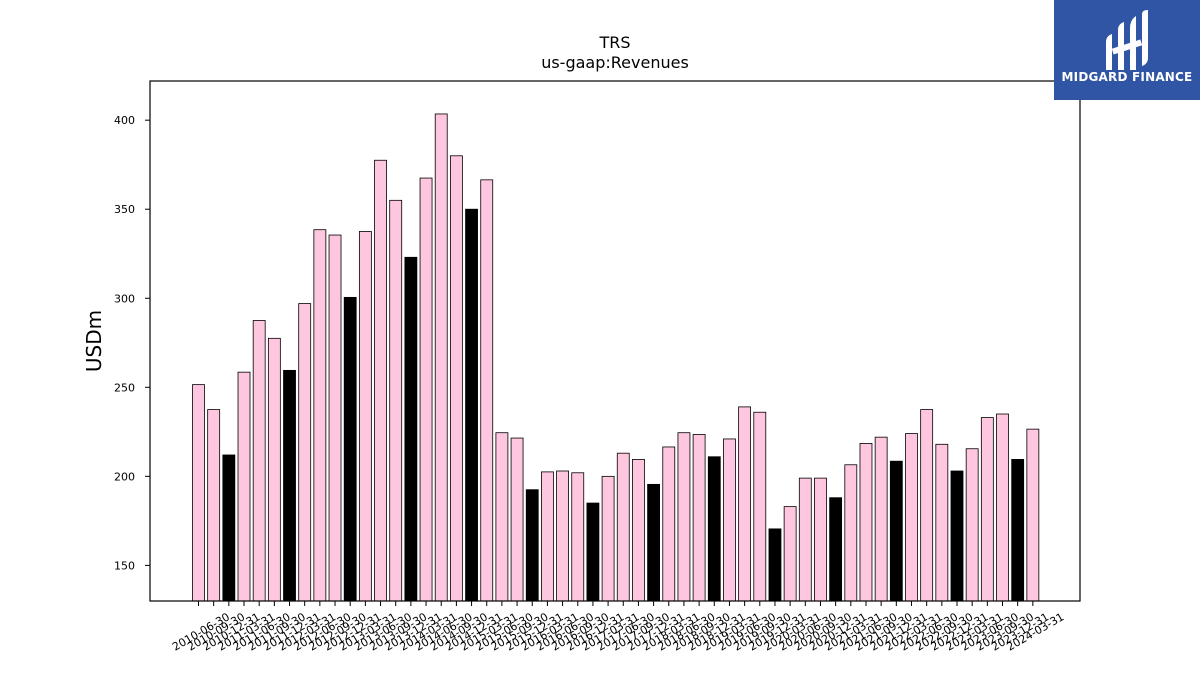 The image size is (1200, 675). I want to click on chart-title: TRS, so click(614, 42).